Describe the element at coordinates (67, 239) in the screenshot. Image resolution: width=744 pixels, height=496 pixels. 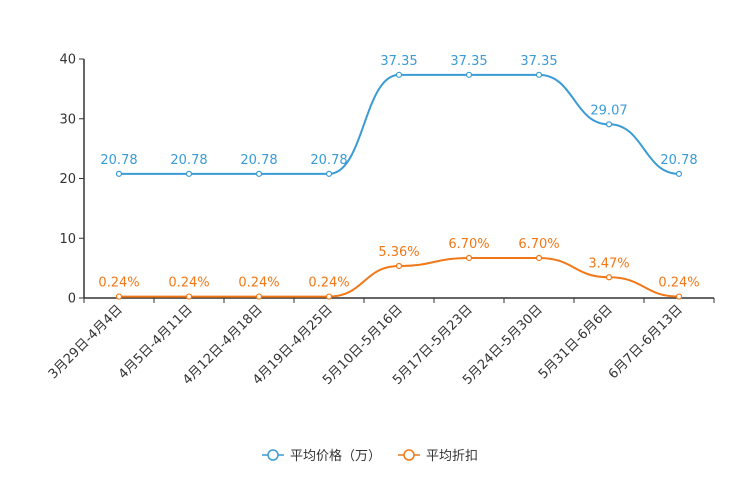
I see `y-tick-label: 10` at that location.